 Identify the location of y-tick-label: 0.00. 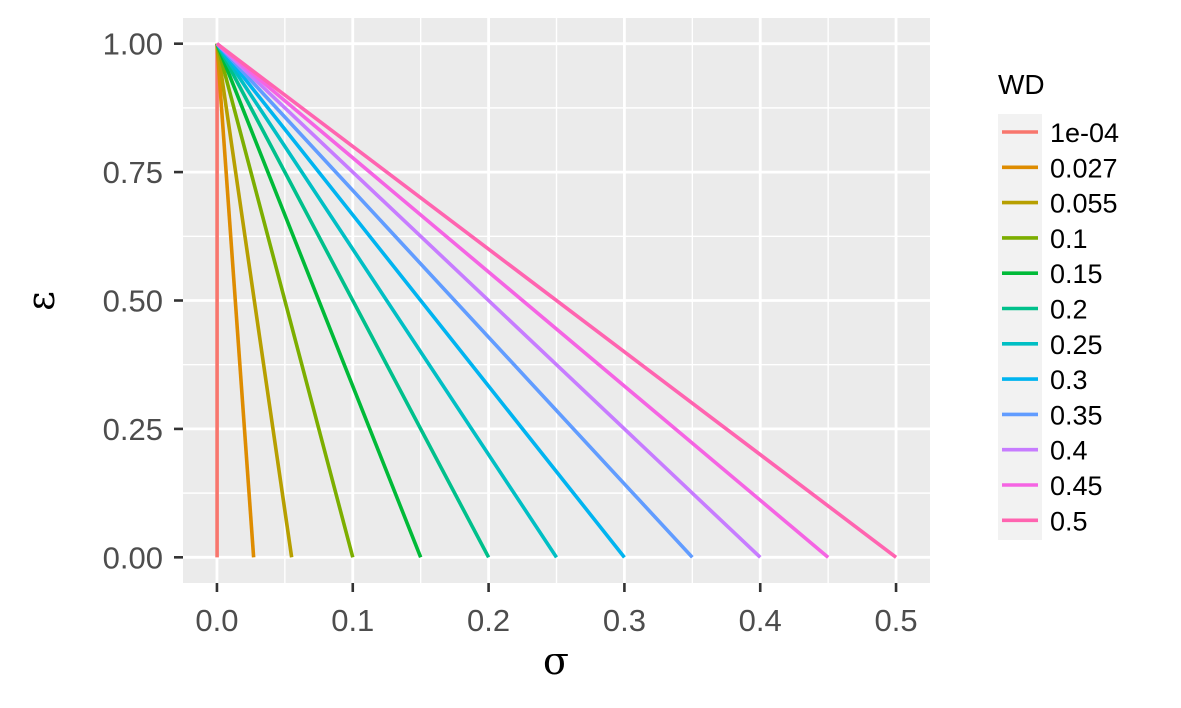
(133, 557).